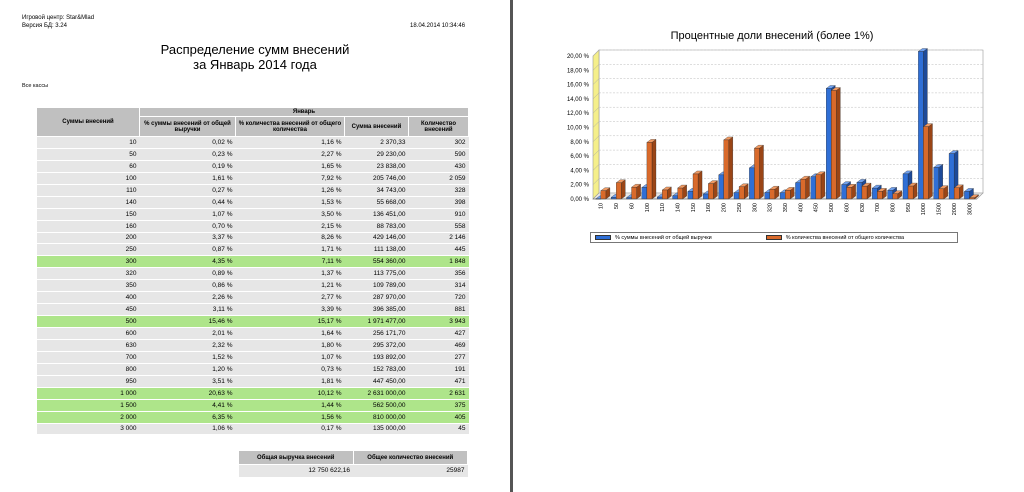  Describe the element at coordinates (909, 207) in the screenshot. I see `x-tick-label: 950` at that location.